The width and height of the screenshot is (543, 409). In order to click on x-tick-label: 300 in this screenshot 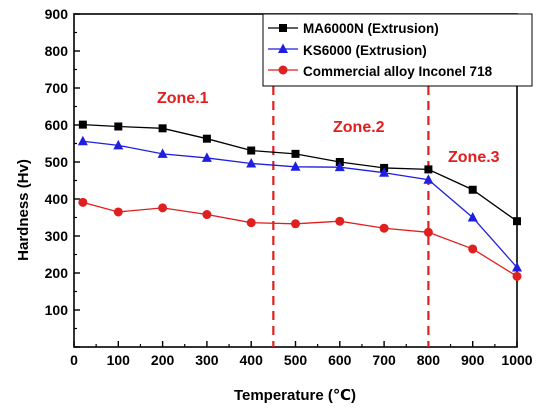, I will do `click(207, 360)`.